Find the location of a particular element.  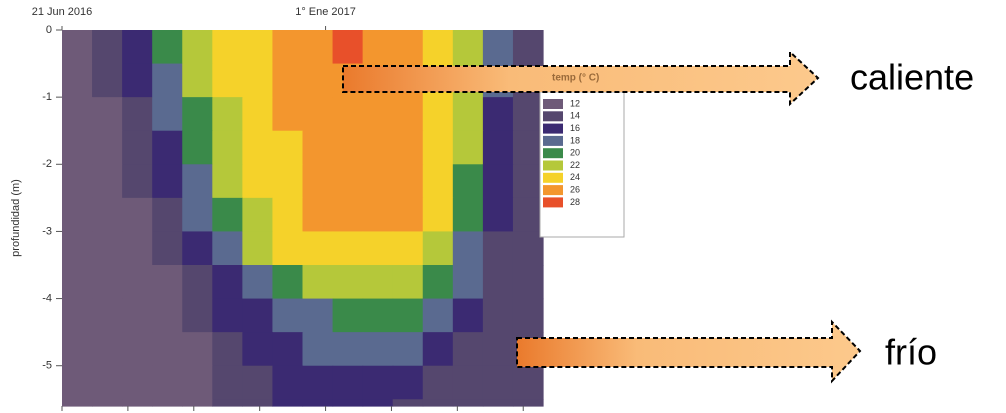

legend-label: 18 is located at coordinates (575, 140).